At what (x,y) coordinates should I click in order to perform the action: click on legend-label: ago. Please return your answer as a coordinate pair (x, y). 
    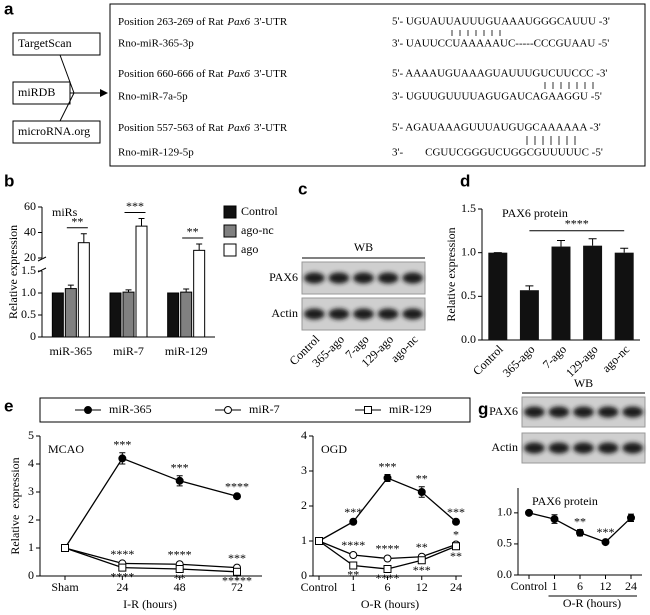
    Looking at the image, I should click on (249, 249).